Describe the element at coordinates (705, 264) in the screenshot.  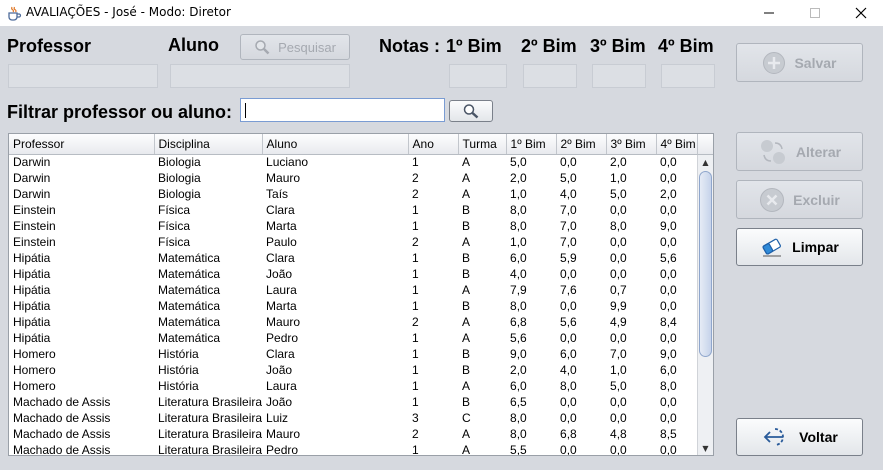
I see `scrollbar-thumb` at that location.